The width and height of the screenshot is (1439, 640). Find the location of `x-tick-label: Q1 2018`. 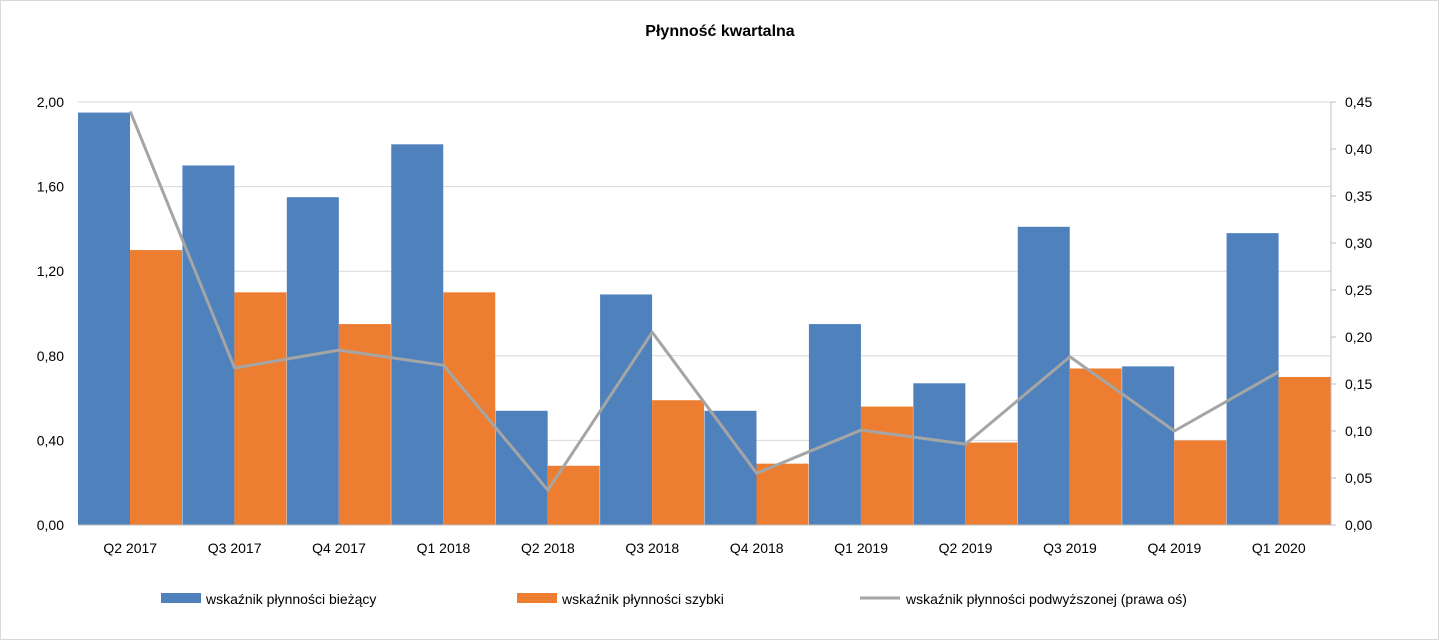

x-tick-label: Q1 2018 is located at coordinates (444, 548).